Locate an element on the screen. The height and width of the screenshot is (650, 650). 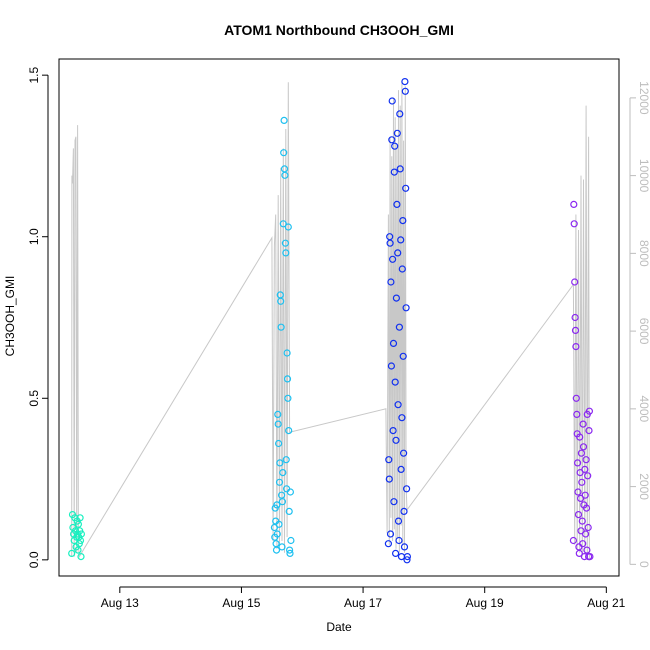
x-tick-label: Aug 15 is located at coordinates (241, 603).